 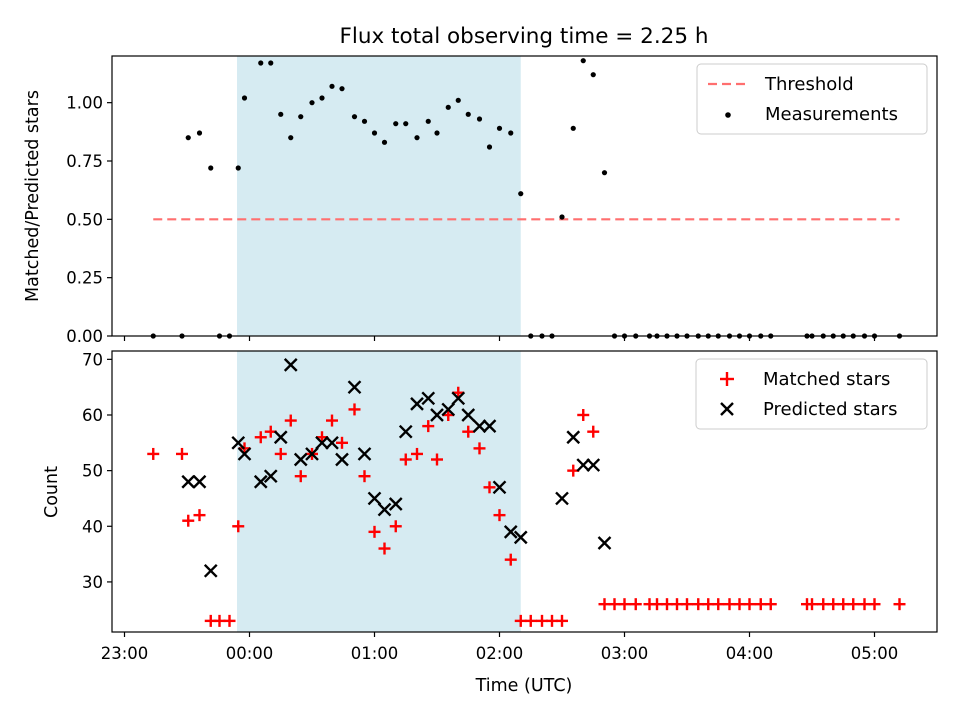 I want to click on legend-measurements-swatch, so click(x=728, y=115).